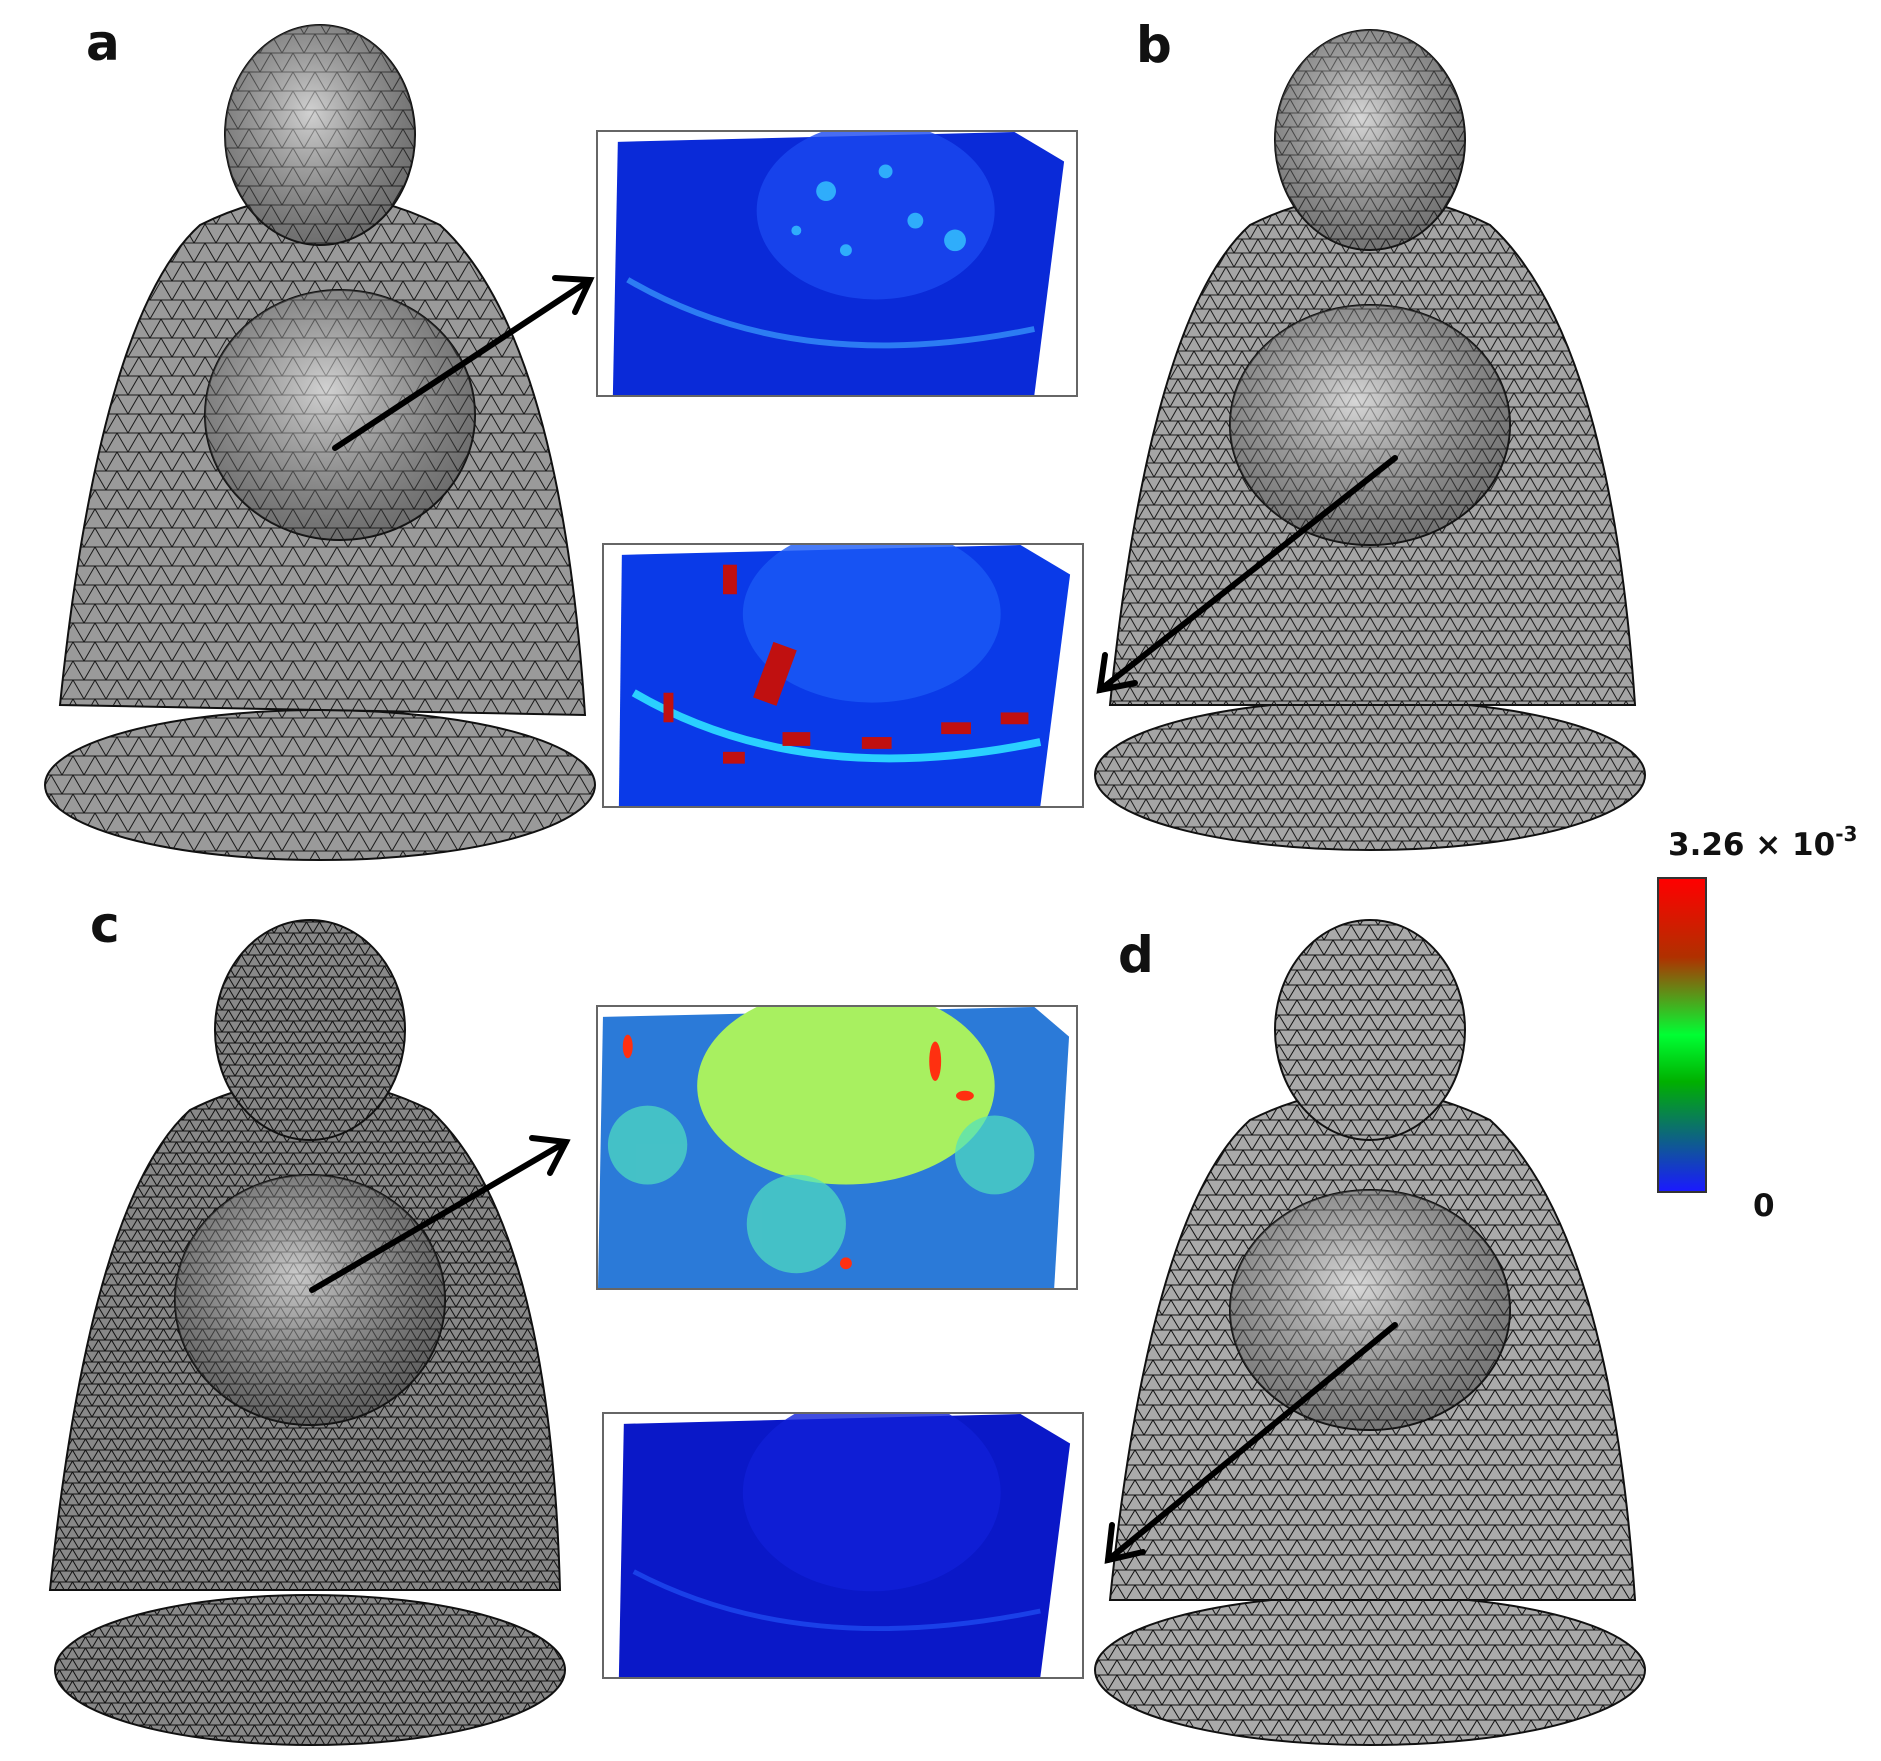 The height and width of the screenshot is (1761, 1881). Describe the element at coordinates (1764, 1206) in the screenshot. I see `colorbar-min-label: 0` at that location.